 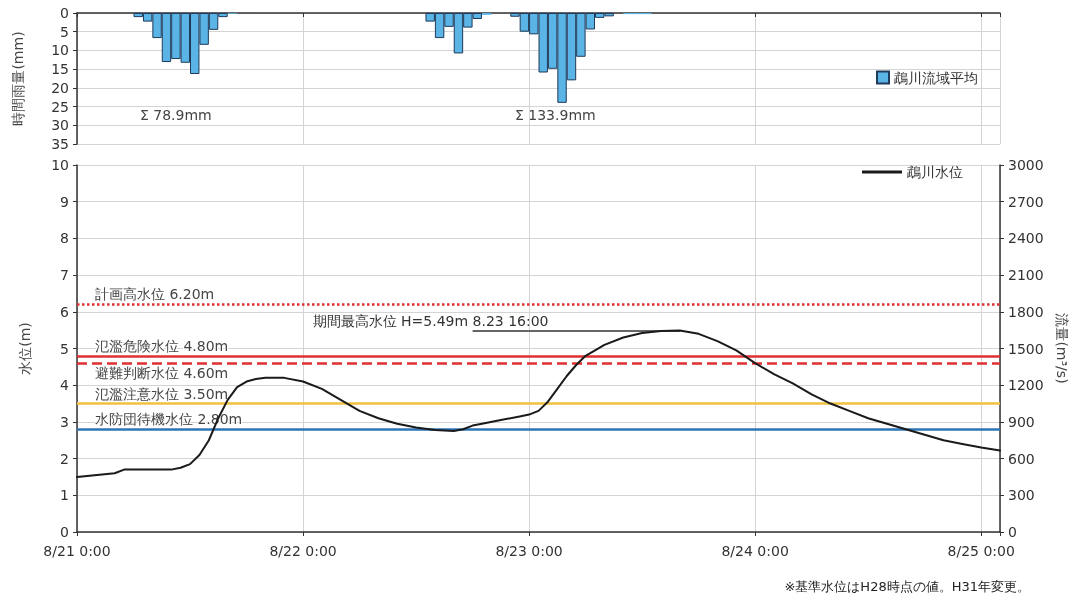 What do you see at coordinates (64, 458) in the screenshot?
I see `y-tick-label: 2` at bounding box center [64, 458].